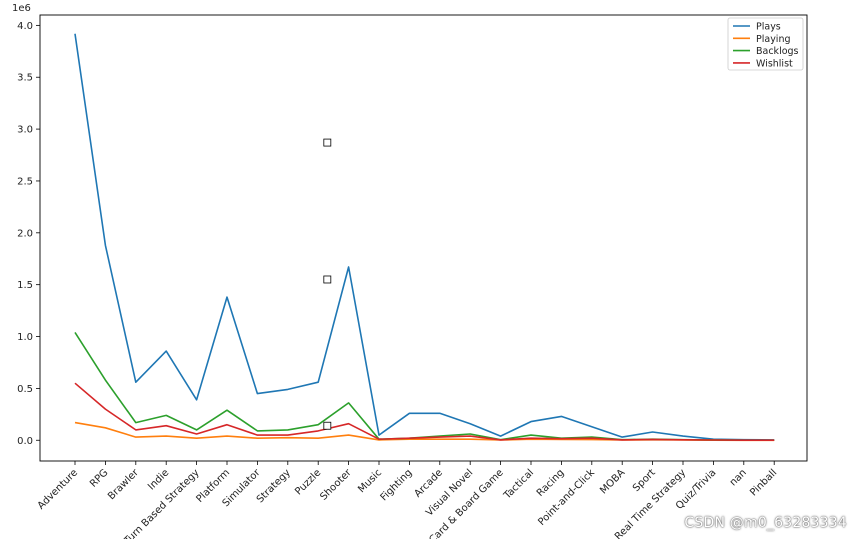  Describe the element at coordinates (25, 337) in the screenshot. I see `y-tick-label: 1.0` at that location.